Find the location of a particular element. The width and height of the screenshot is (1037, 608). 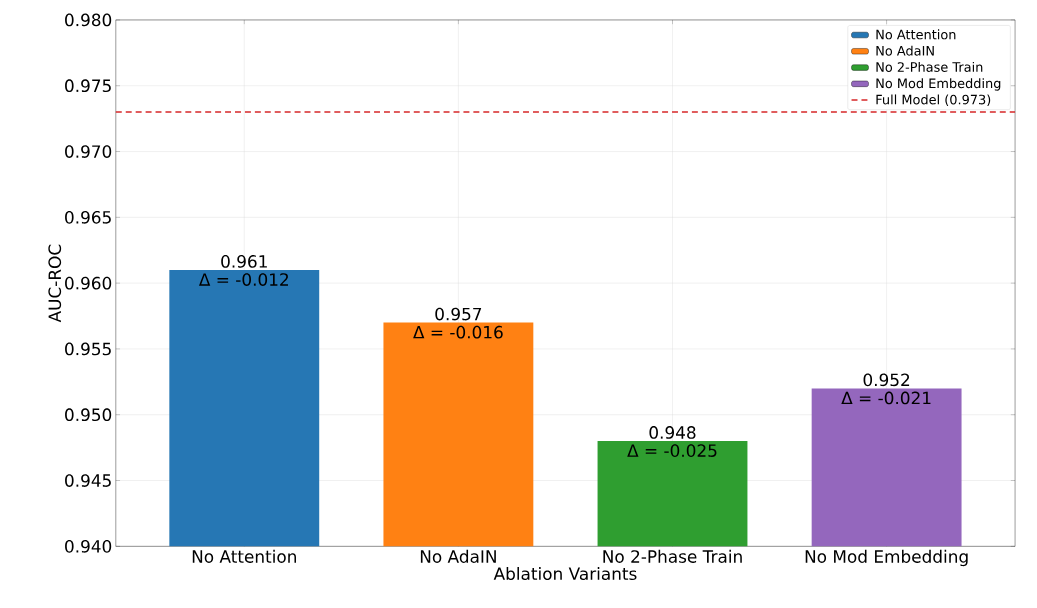

y-tick-label: 0.940 is located at coordinates (88, 546).